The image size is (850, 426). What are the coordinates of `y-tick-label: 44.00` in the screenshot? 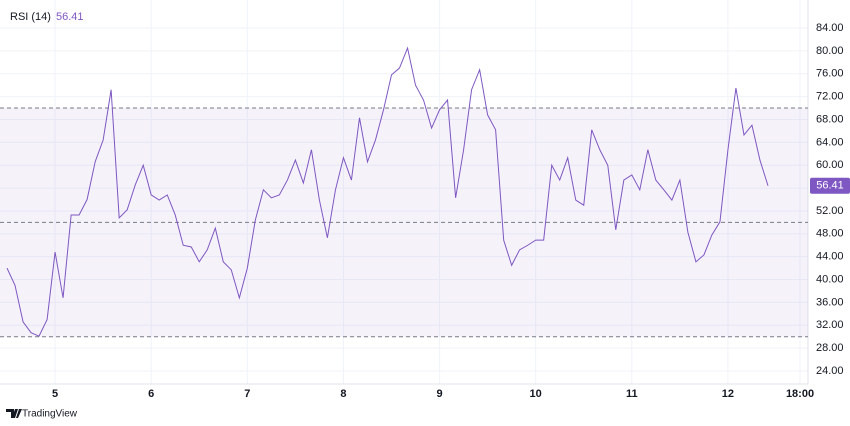 It's located at (830, 257).